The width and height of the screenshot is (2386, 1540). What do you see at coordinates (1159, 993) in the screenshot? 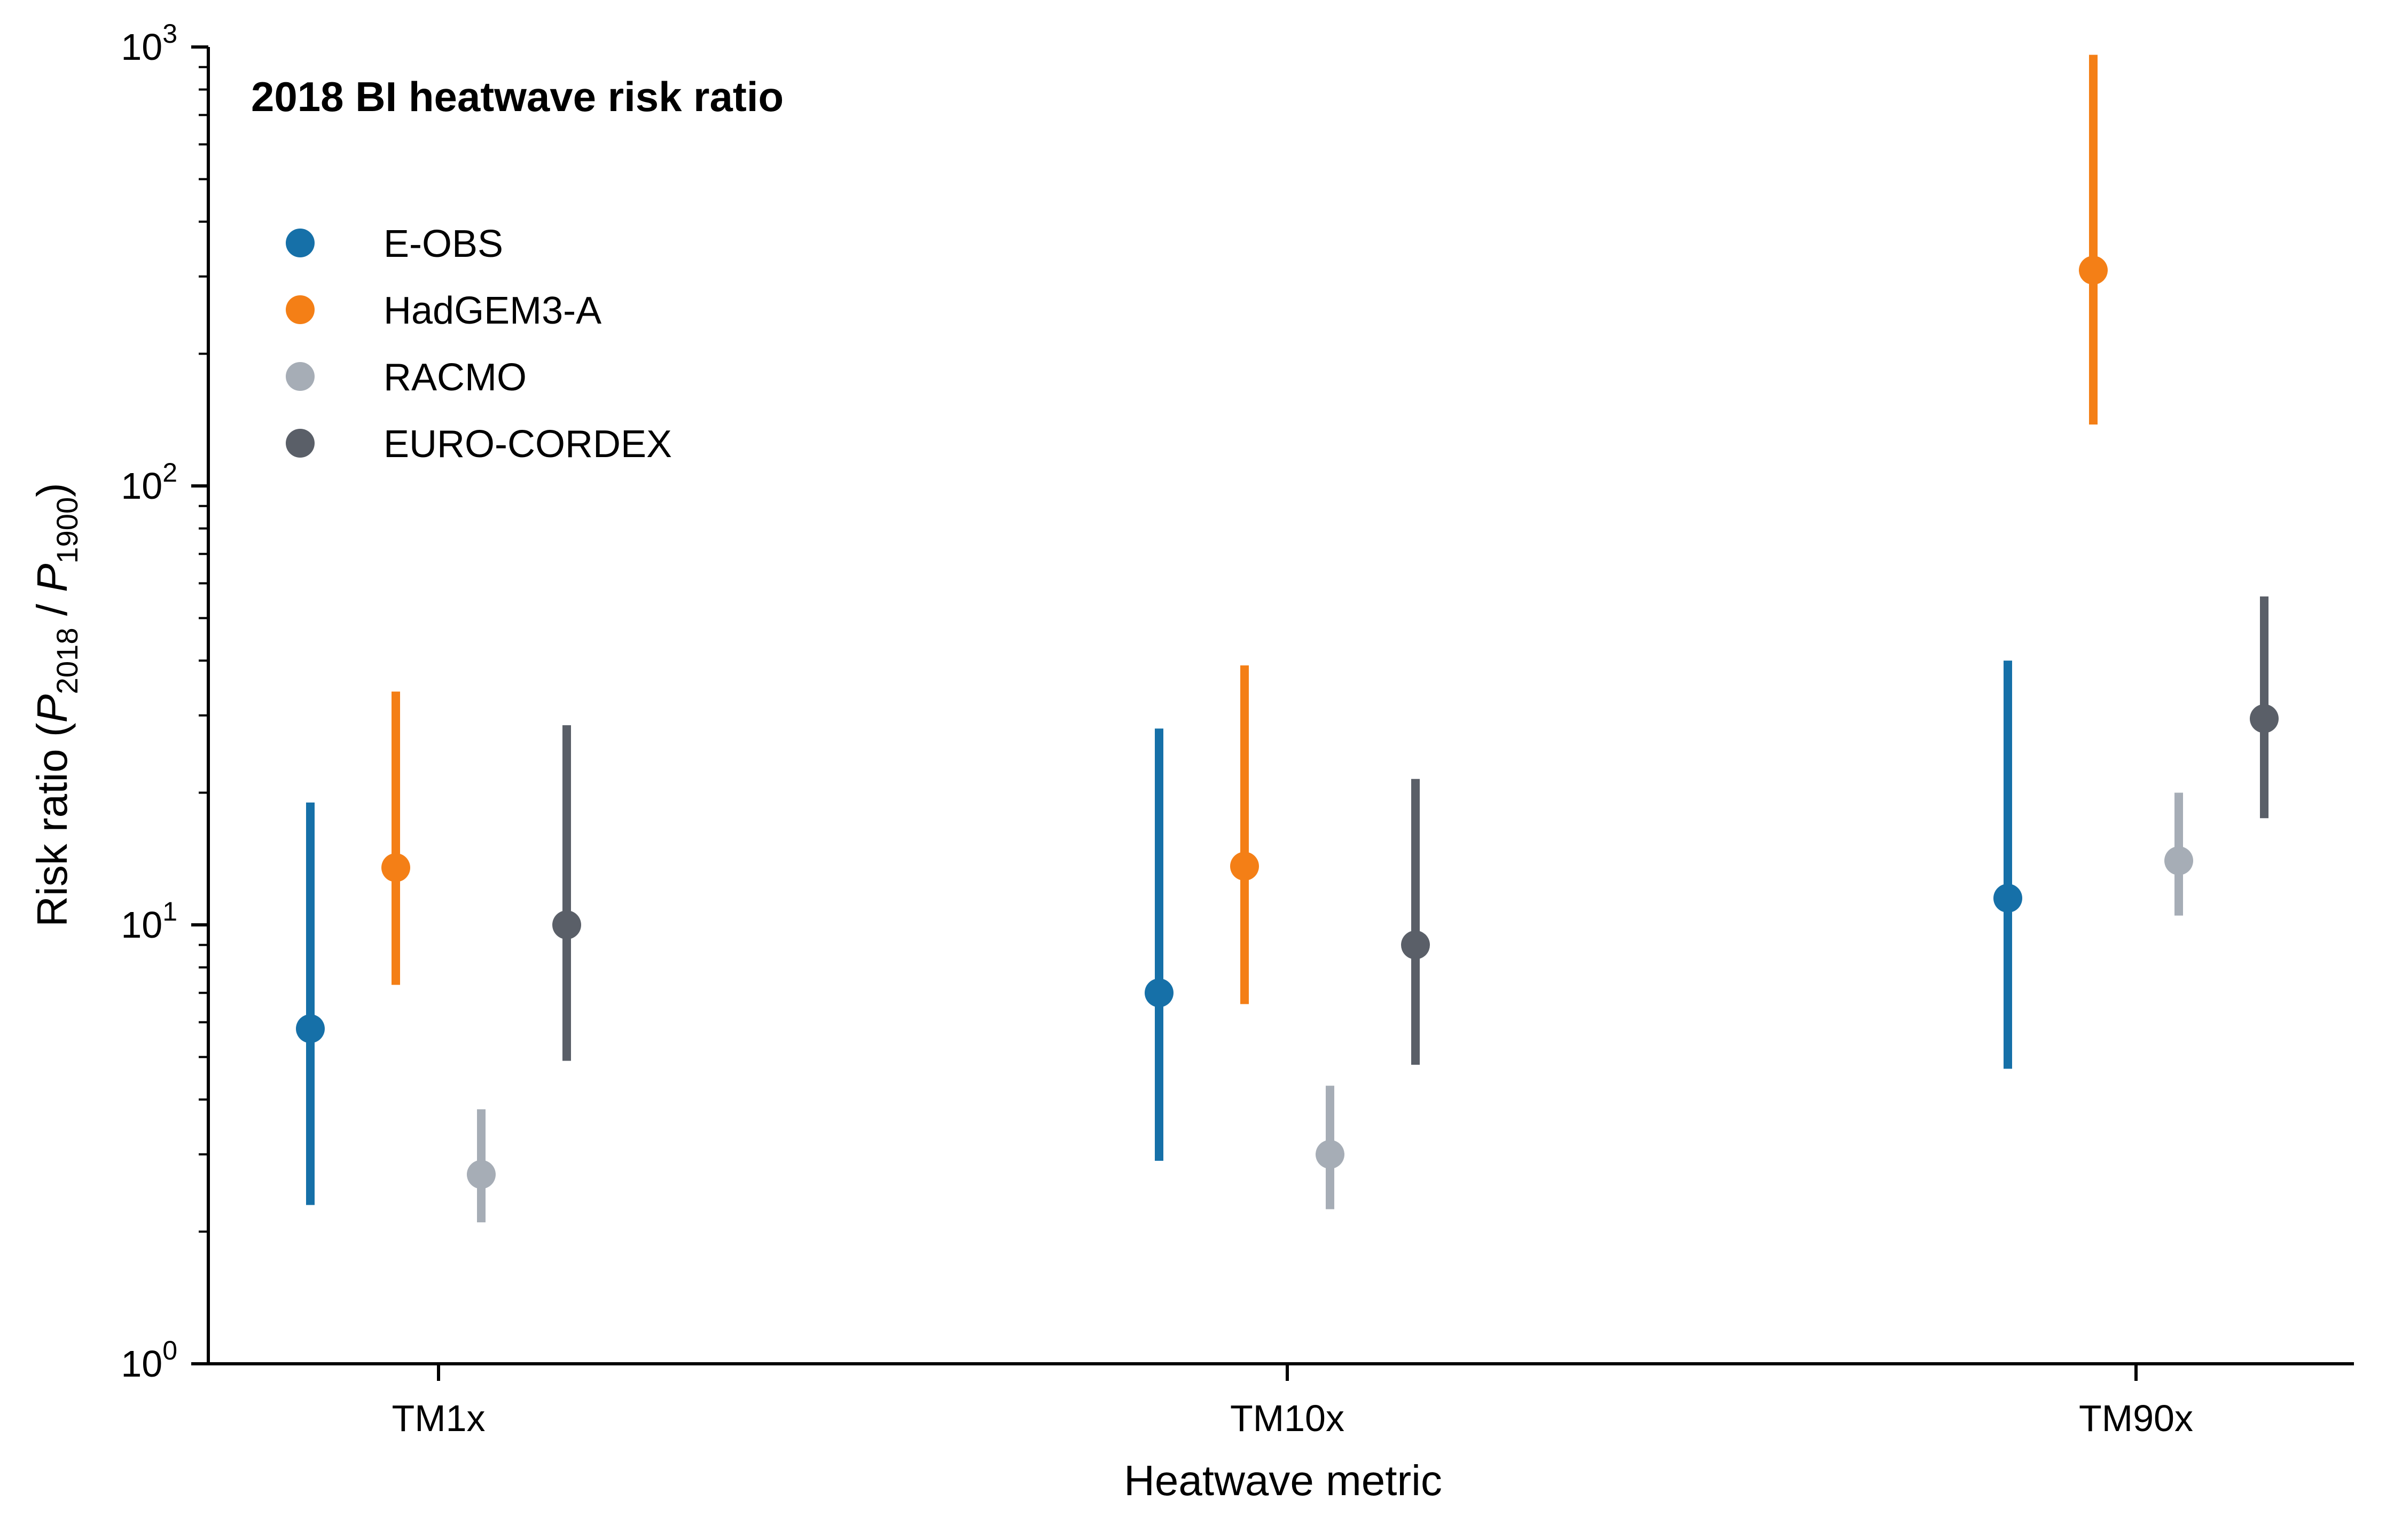
I see `point-e-obs-tm10x` at bounding box center [1159, 993].